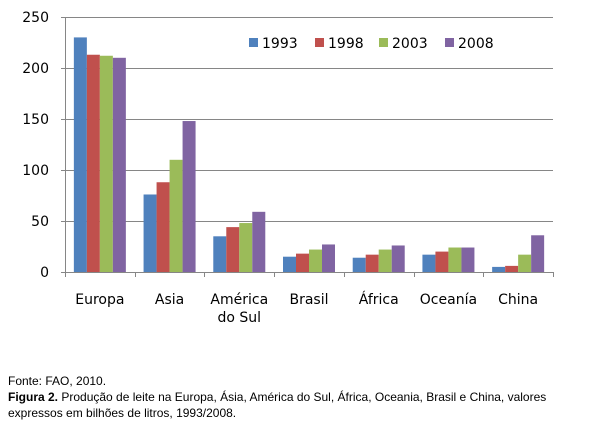  Describe the element at coordinates (35, 18) in the screenshot. I see `y-tick-label: 250` at that location.